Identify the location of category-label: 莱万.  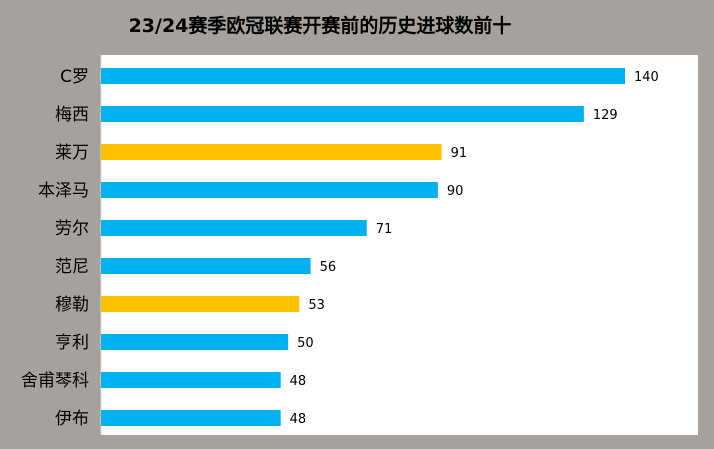
(72, 153).